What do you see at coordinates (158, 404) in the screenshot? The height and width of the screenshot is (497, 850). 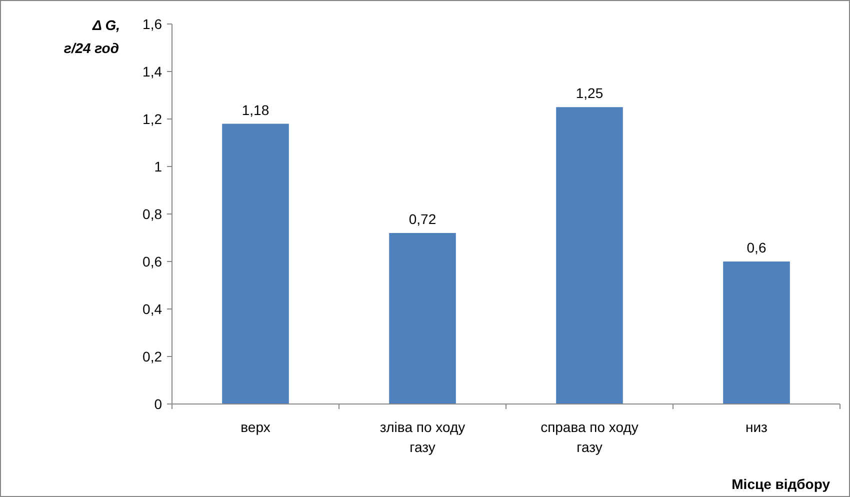 I see `y-tick-label: 0` at bounding box center [158, 404].